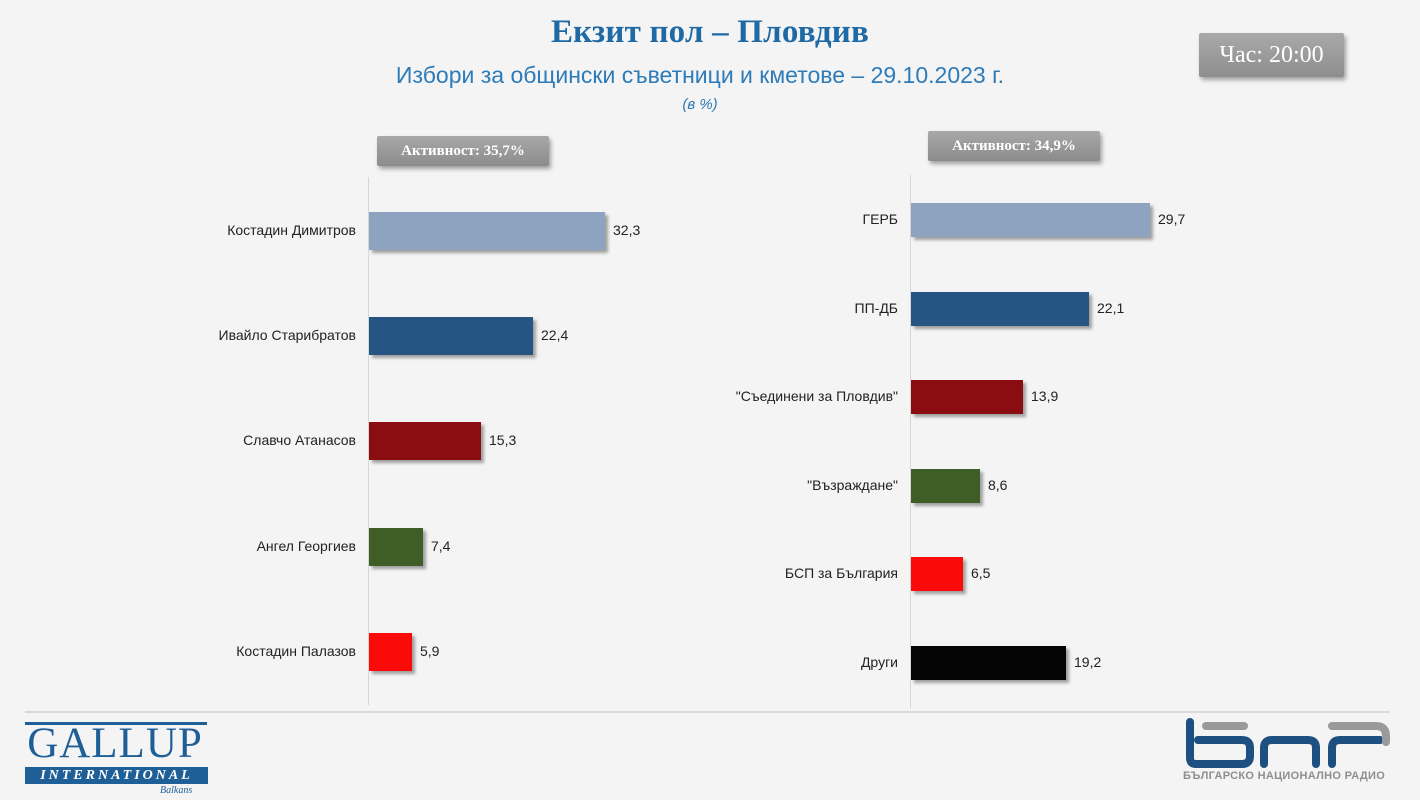 Image resolution: width=1420 pixels, height=800 pixels. What do you see at coordinates (876, 307) in the screenshot?
I see `category-label: ПП-ДБ` at bounding box center [876, 307].